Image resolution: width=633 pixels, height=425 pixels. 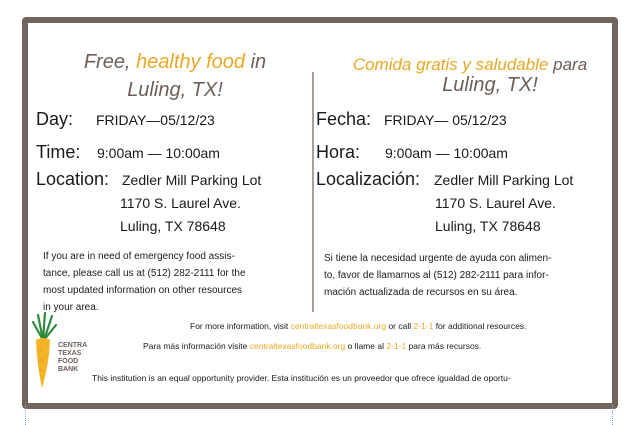 What do you see at coordinates (470, 64) in the screenshot?
I see `spanish-title: Comida gratis y saludable para` at bounding box center [470, 64].